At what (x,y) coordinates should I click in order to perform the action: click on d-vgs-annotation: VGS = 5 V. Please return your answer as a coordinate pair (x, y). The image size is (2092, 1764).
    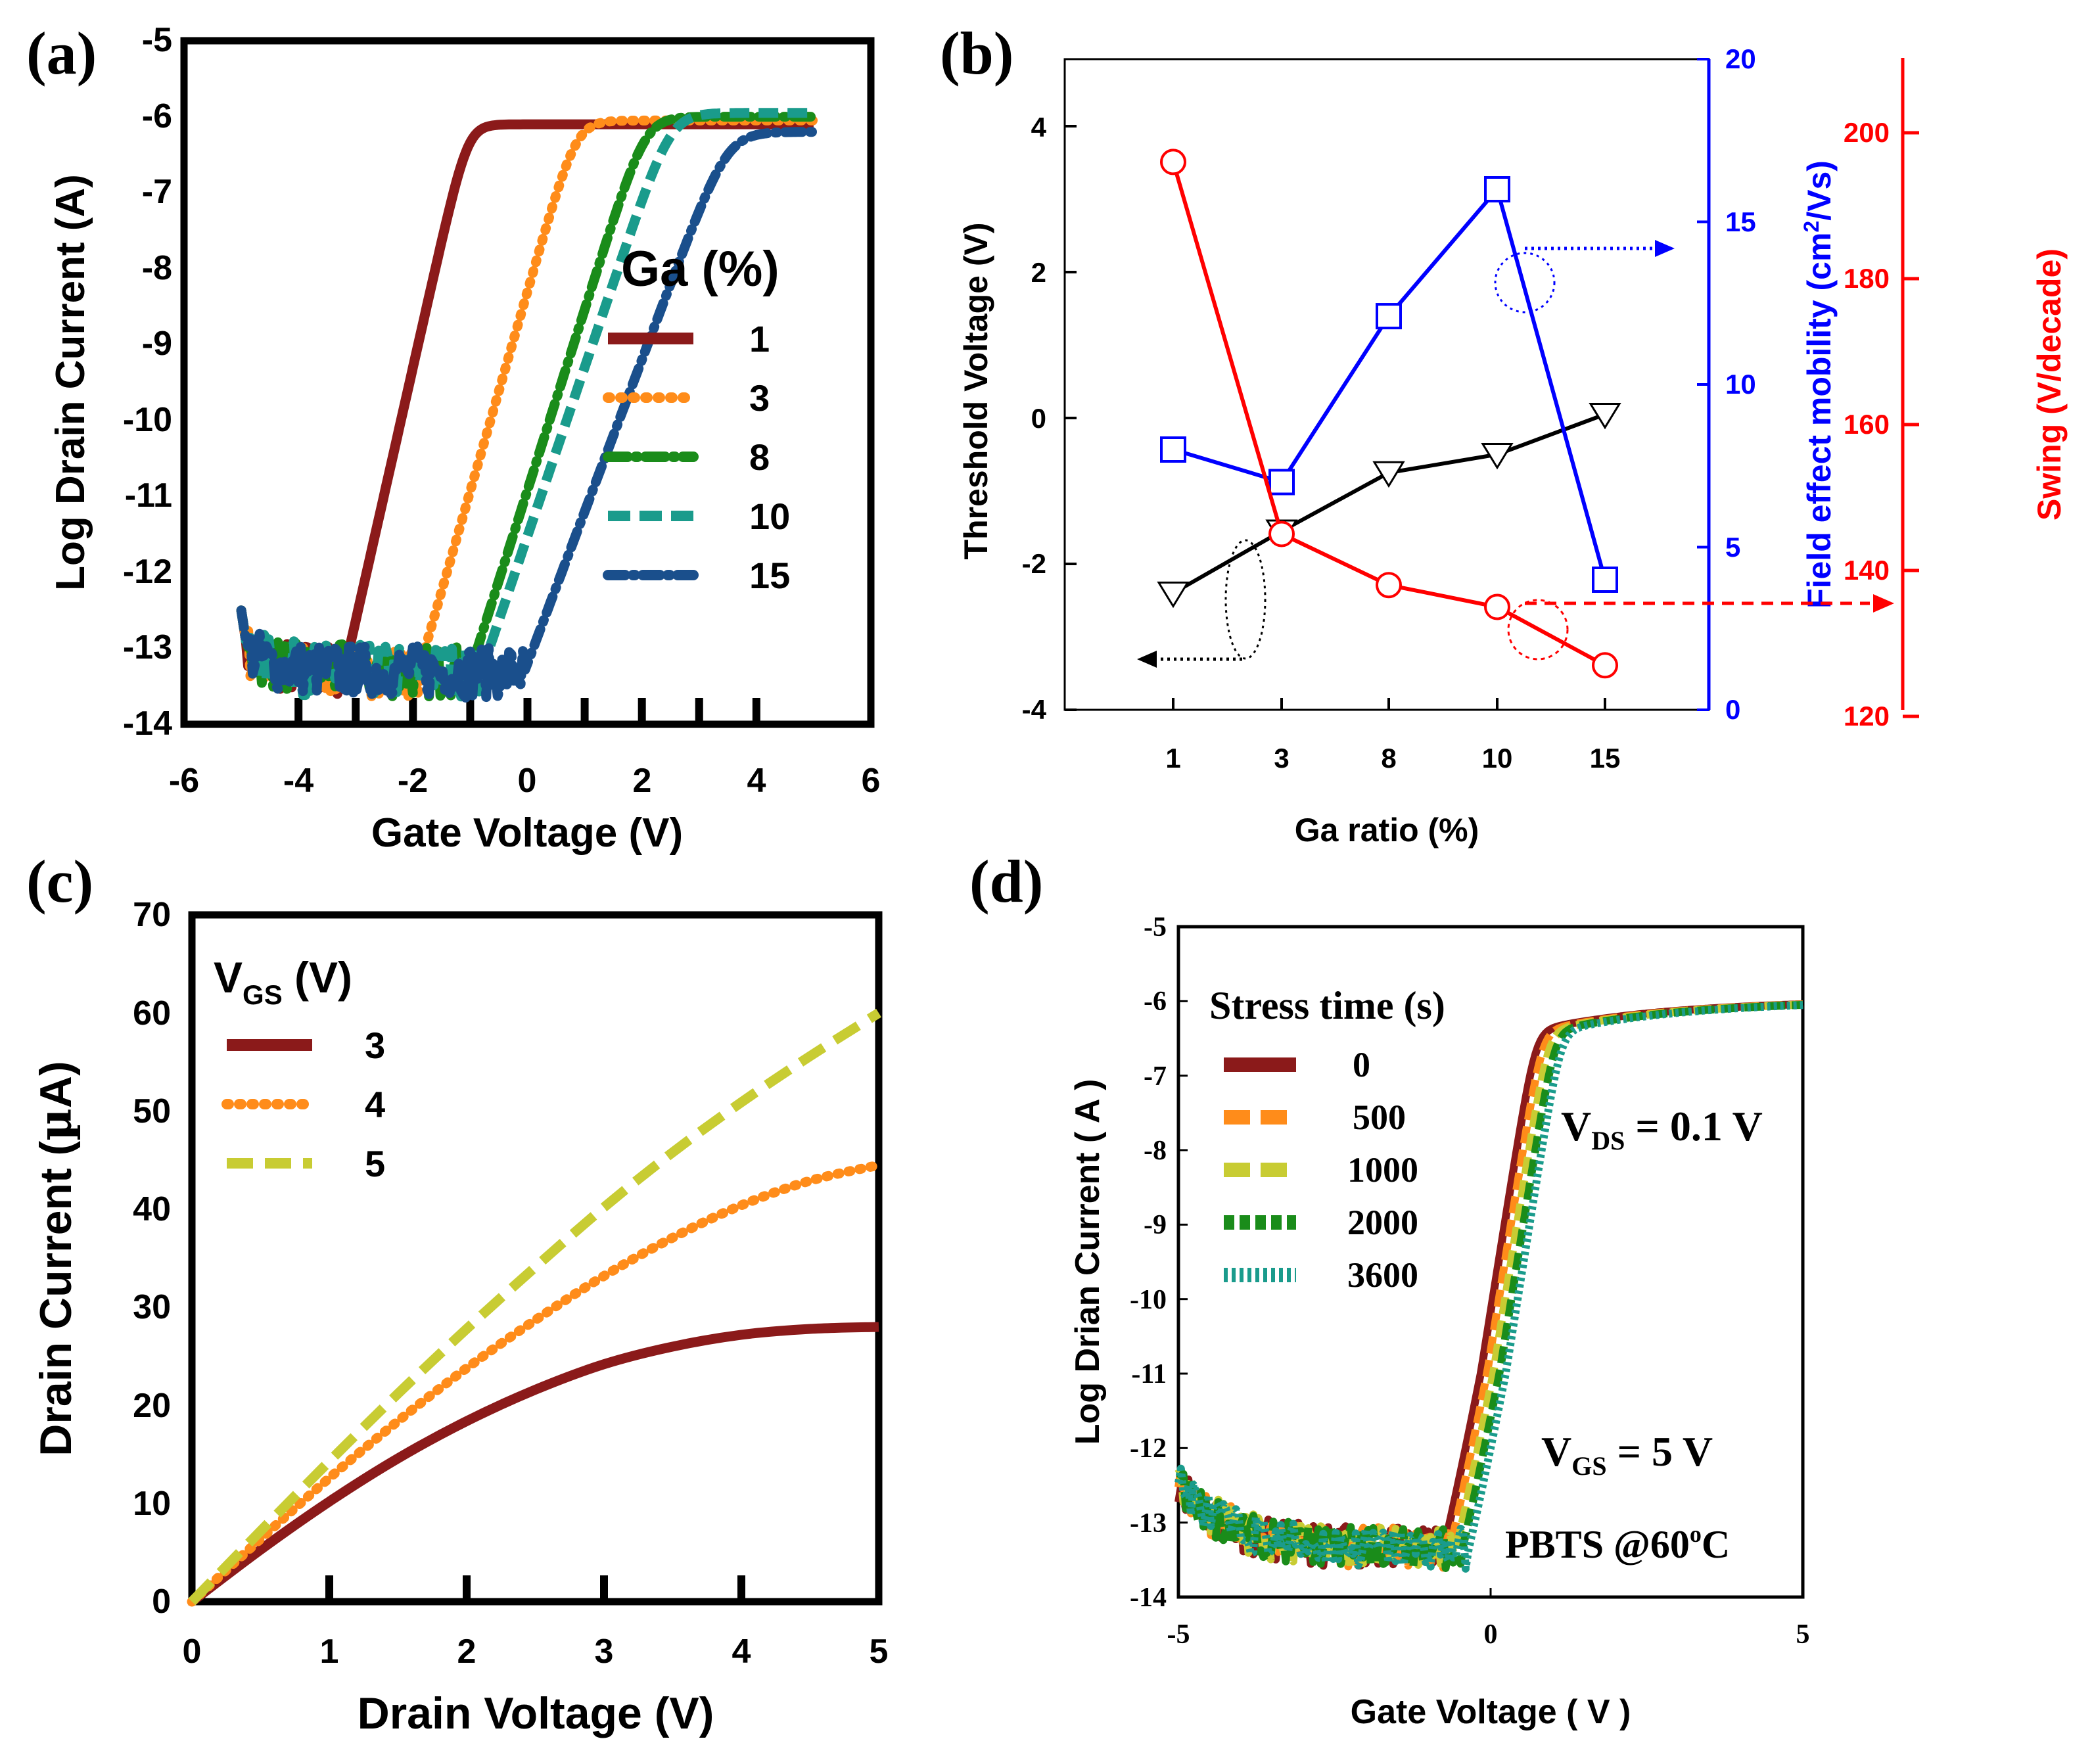
    Looking at the image, I should click on (1627, 1455).